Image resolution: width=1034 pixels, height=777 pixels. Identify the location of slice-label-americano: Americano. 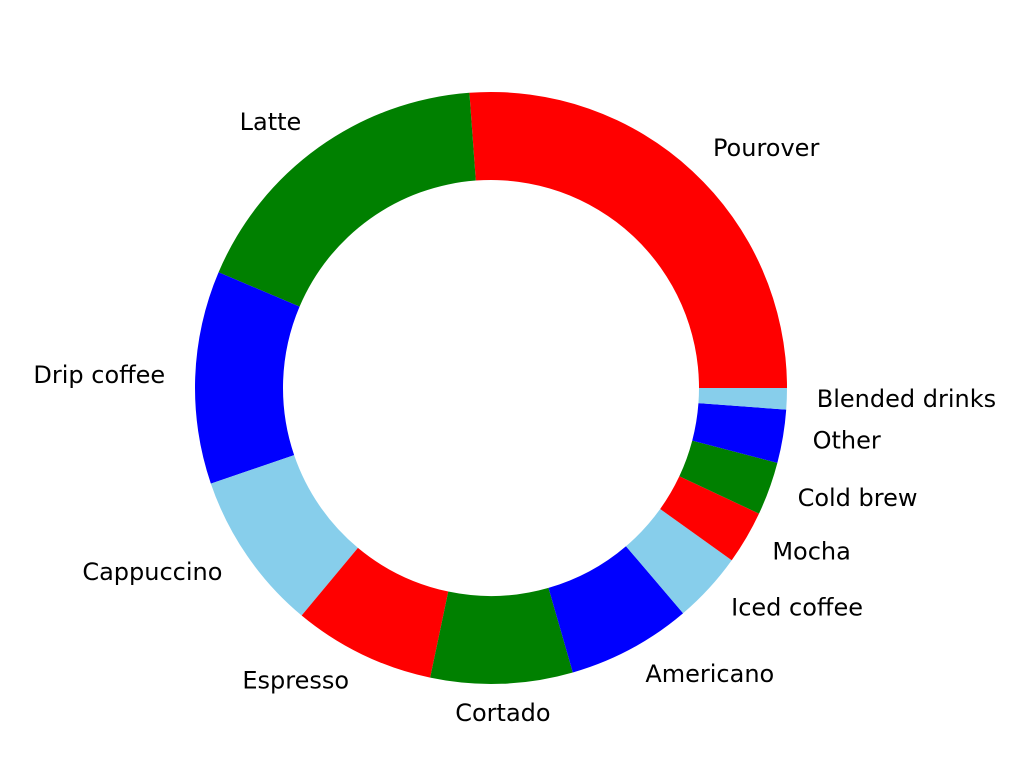
(709, 674).